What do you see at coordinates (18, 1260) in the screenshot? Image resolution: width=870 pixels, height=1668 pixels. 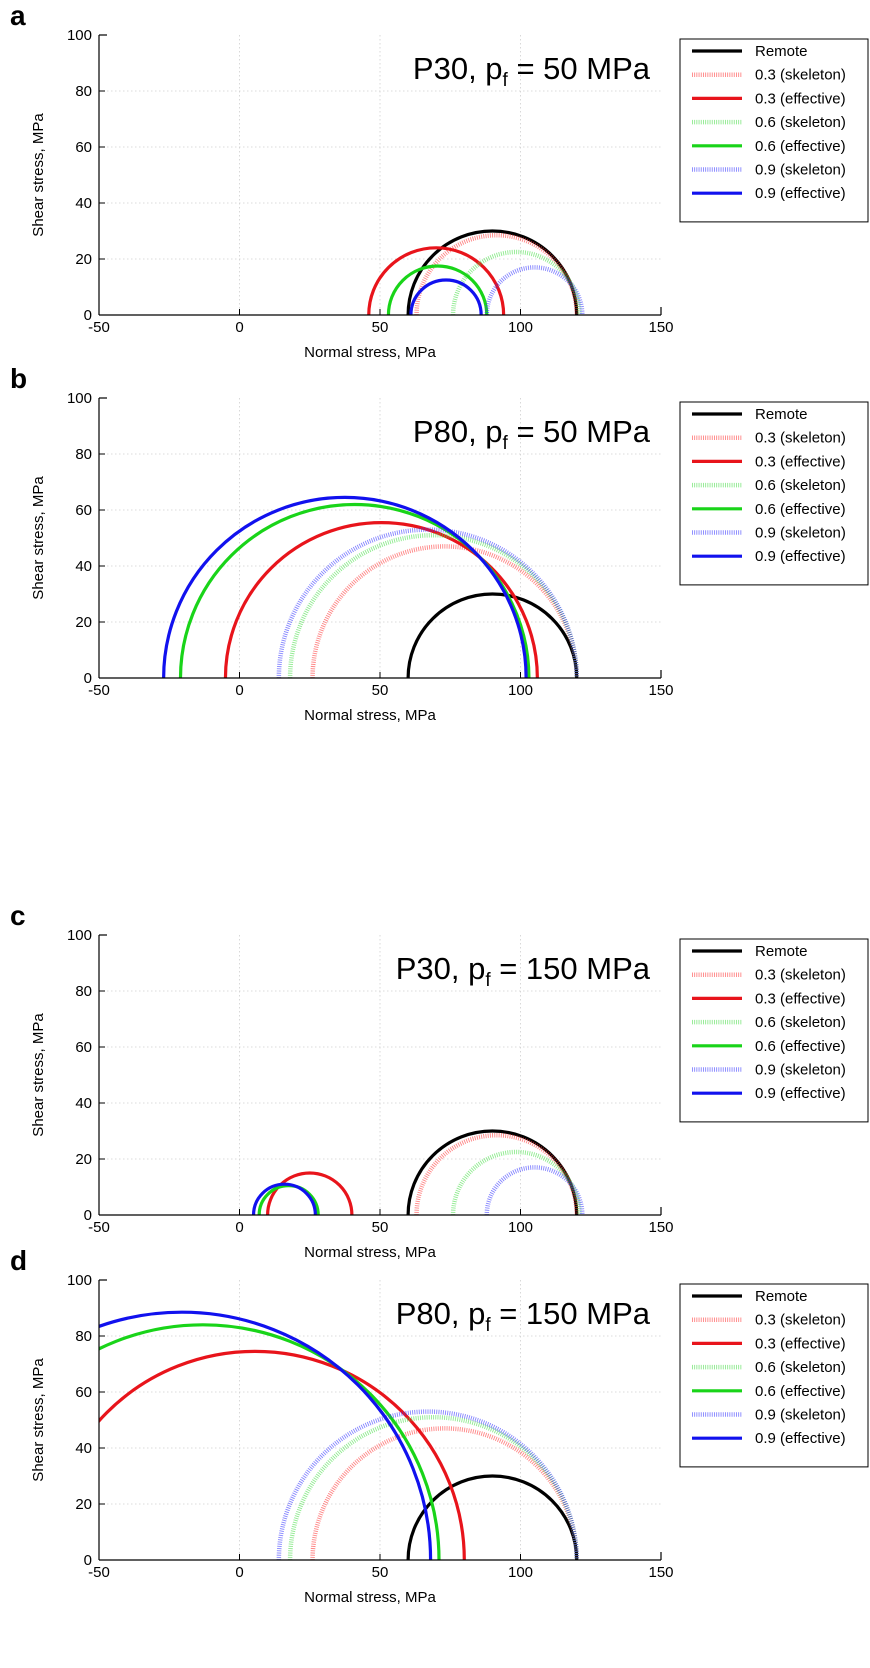 I see `panel-letter: d` at bounding box center [18, 1260].